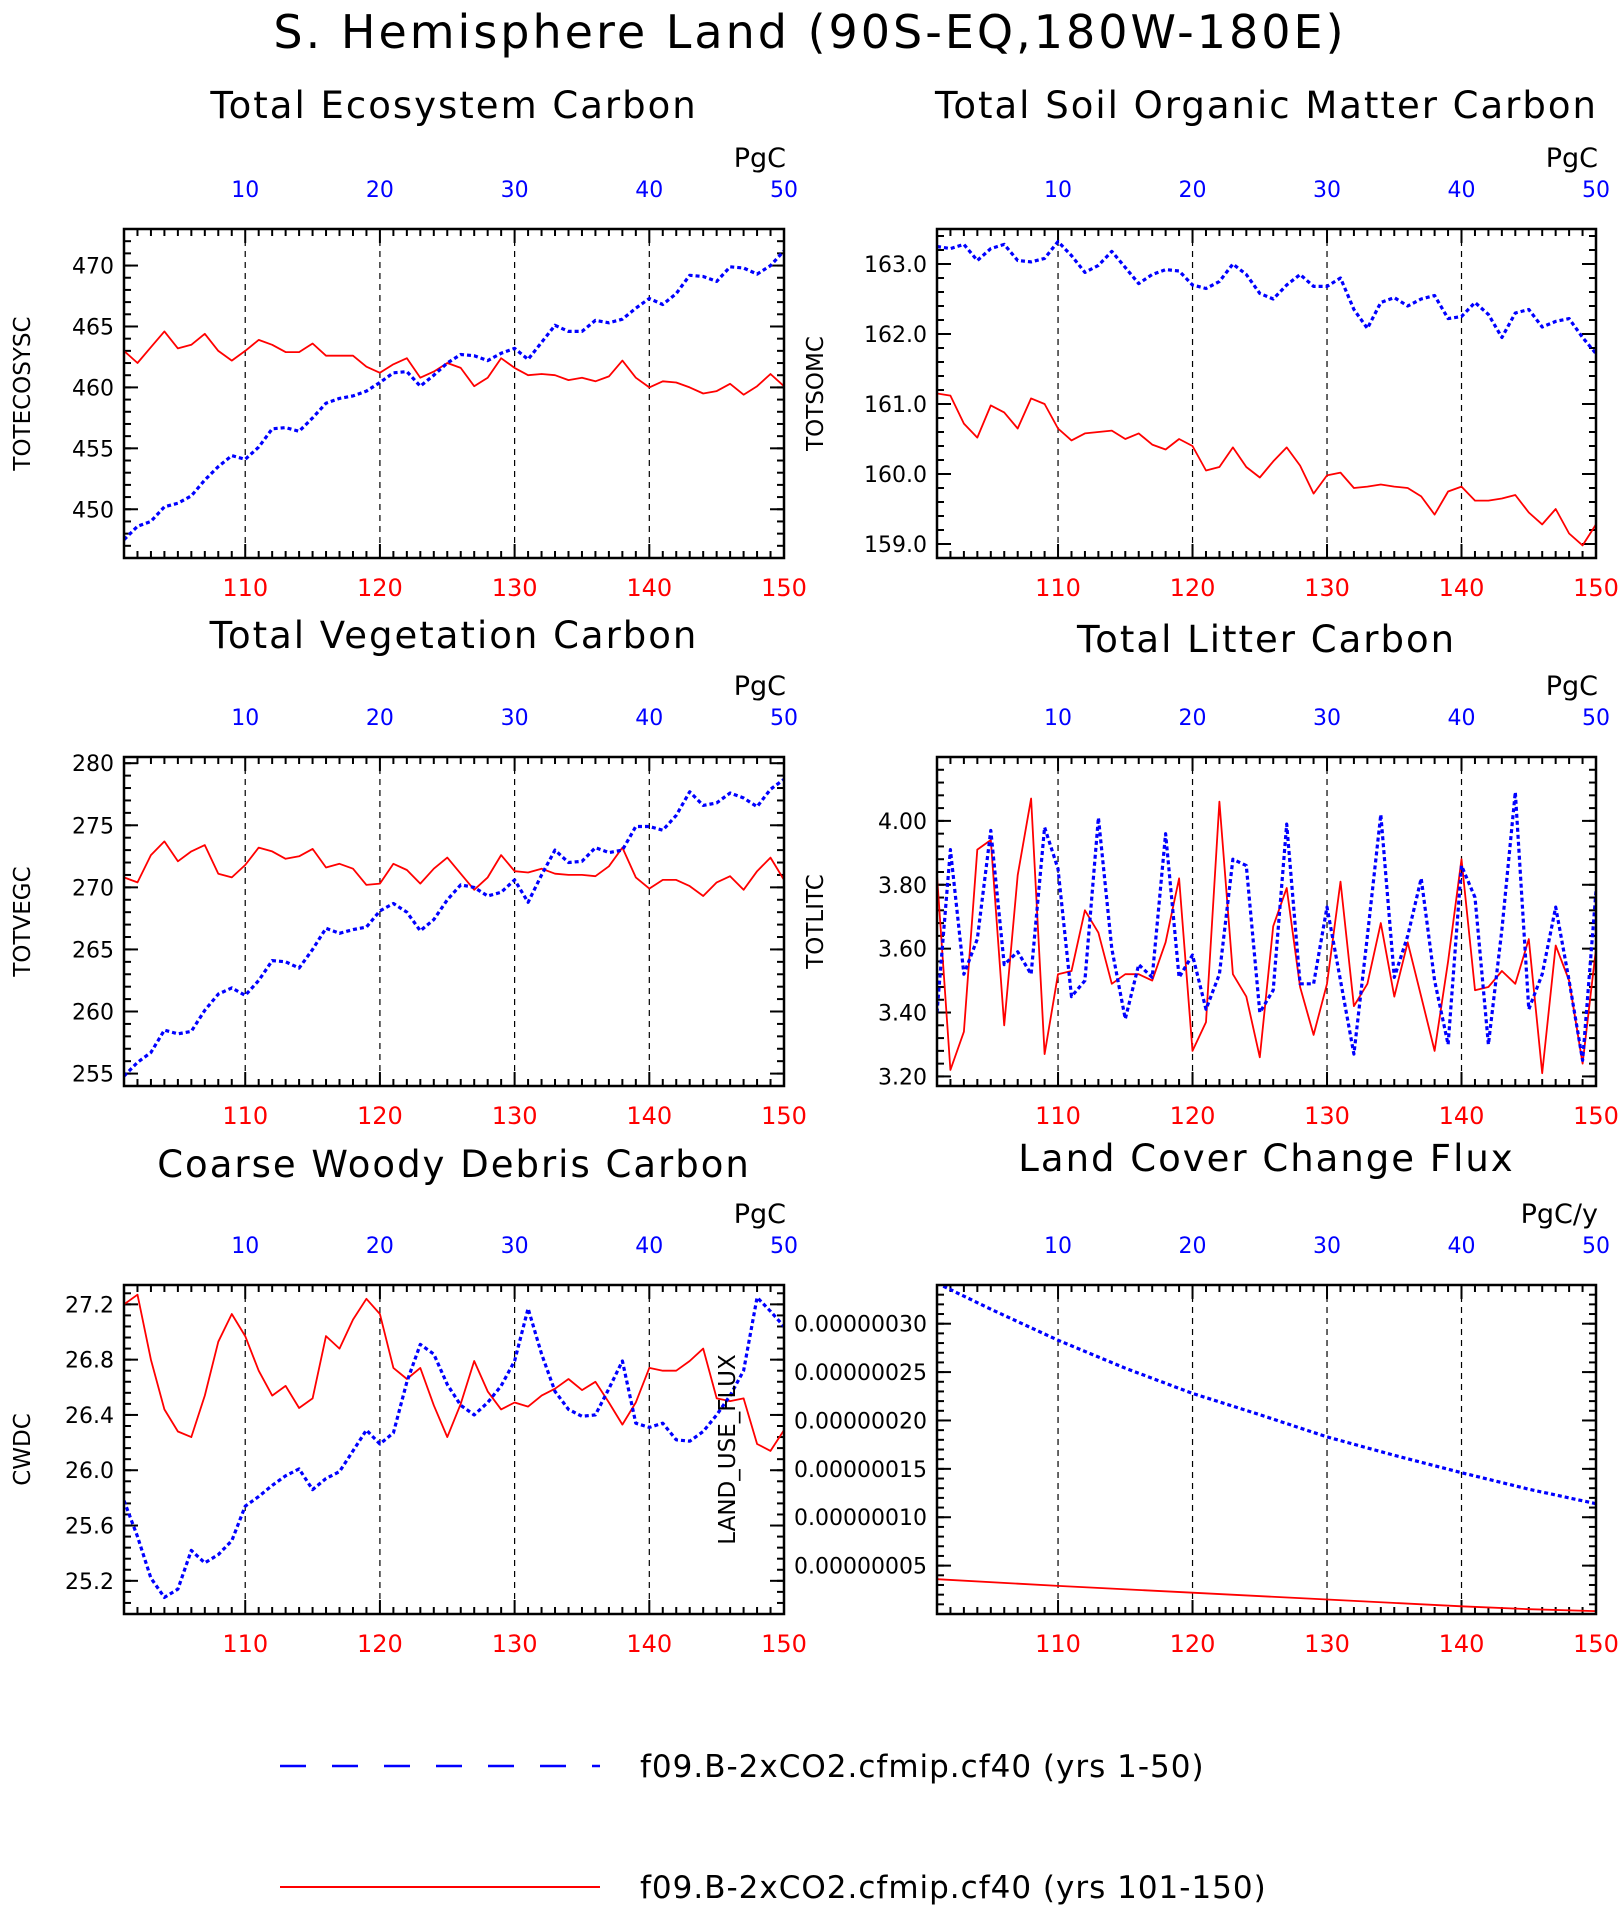 This screenshot has width=1619, height=1911. I want to click on panel-title: Total Ecosystem Carbon, so click(453, 105).